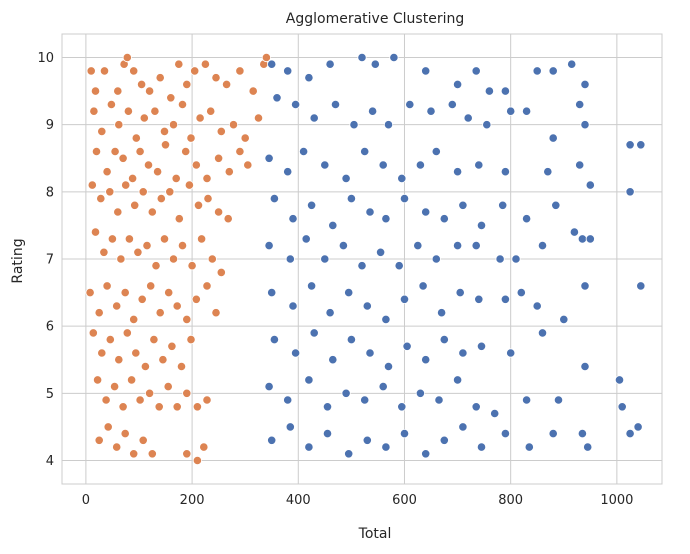 This screenshot has width=690, height=554. I want to click on y-axis-title: Rating, so click(18, 260).